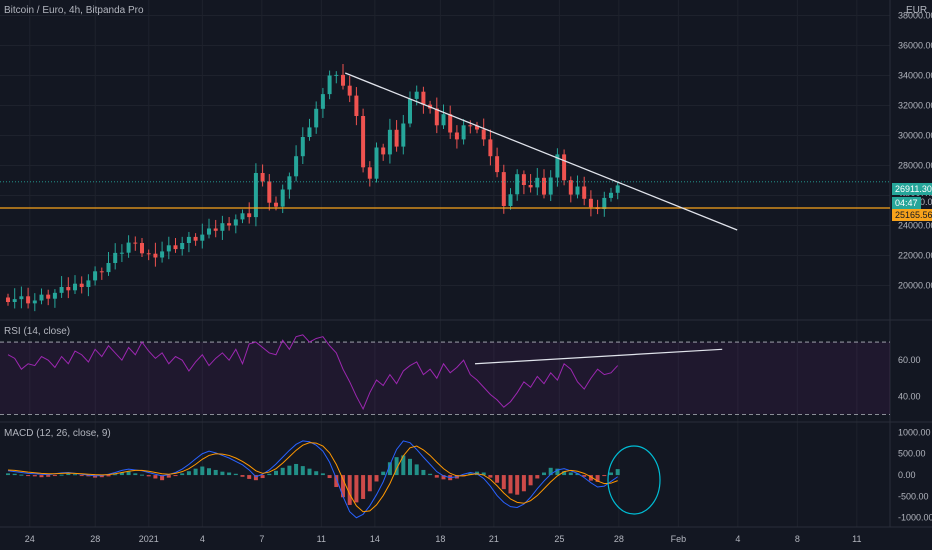 The width and height of the screenshot is (932, 550). What do you see at coordinates (541, 151) in the screenshot?
I see `resistance-trendline` at bounding box center [541, 151].